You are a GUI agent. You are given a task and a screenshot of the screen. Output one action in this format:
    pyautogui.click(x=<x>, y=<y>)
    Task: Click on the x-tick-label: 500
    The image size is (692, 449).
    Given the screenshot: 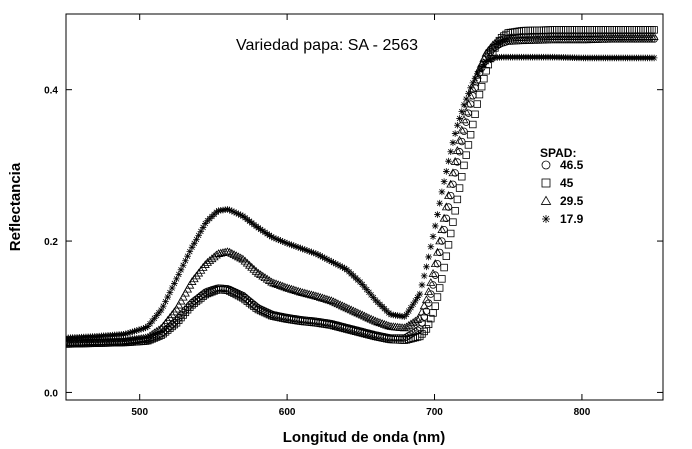 What is the action you would take?
    pyautogui.click(x=139, y=412)
    